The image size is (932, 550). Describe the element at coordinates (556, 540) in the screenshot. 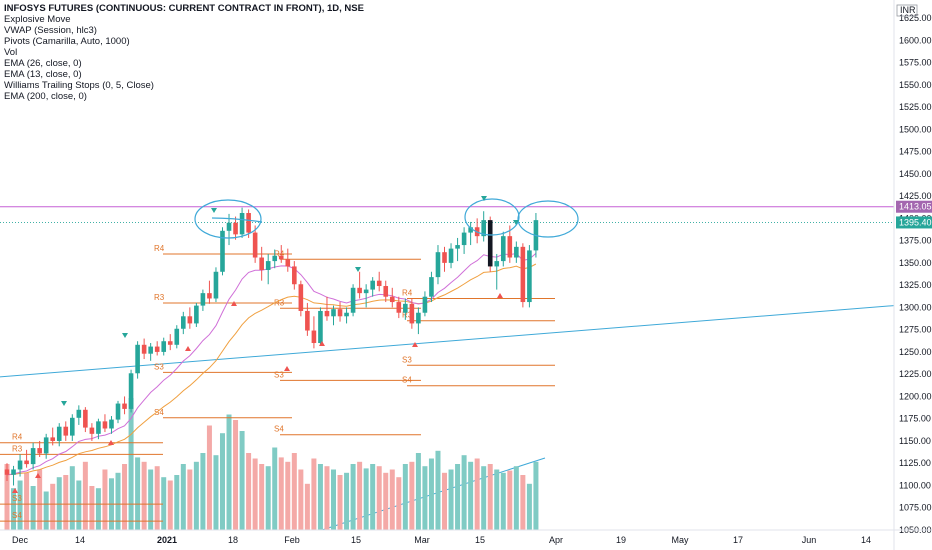

I see `x-tick-label: Apr` at that location.